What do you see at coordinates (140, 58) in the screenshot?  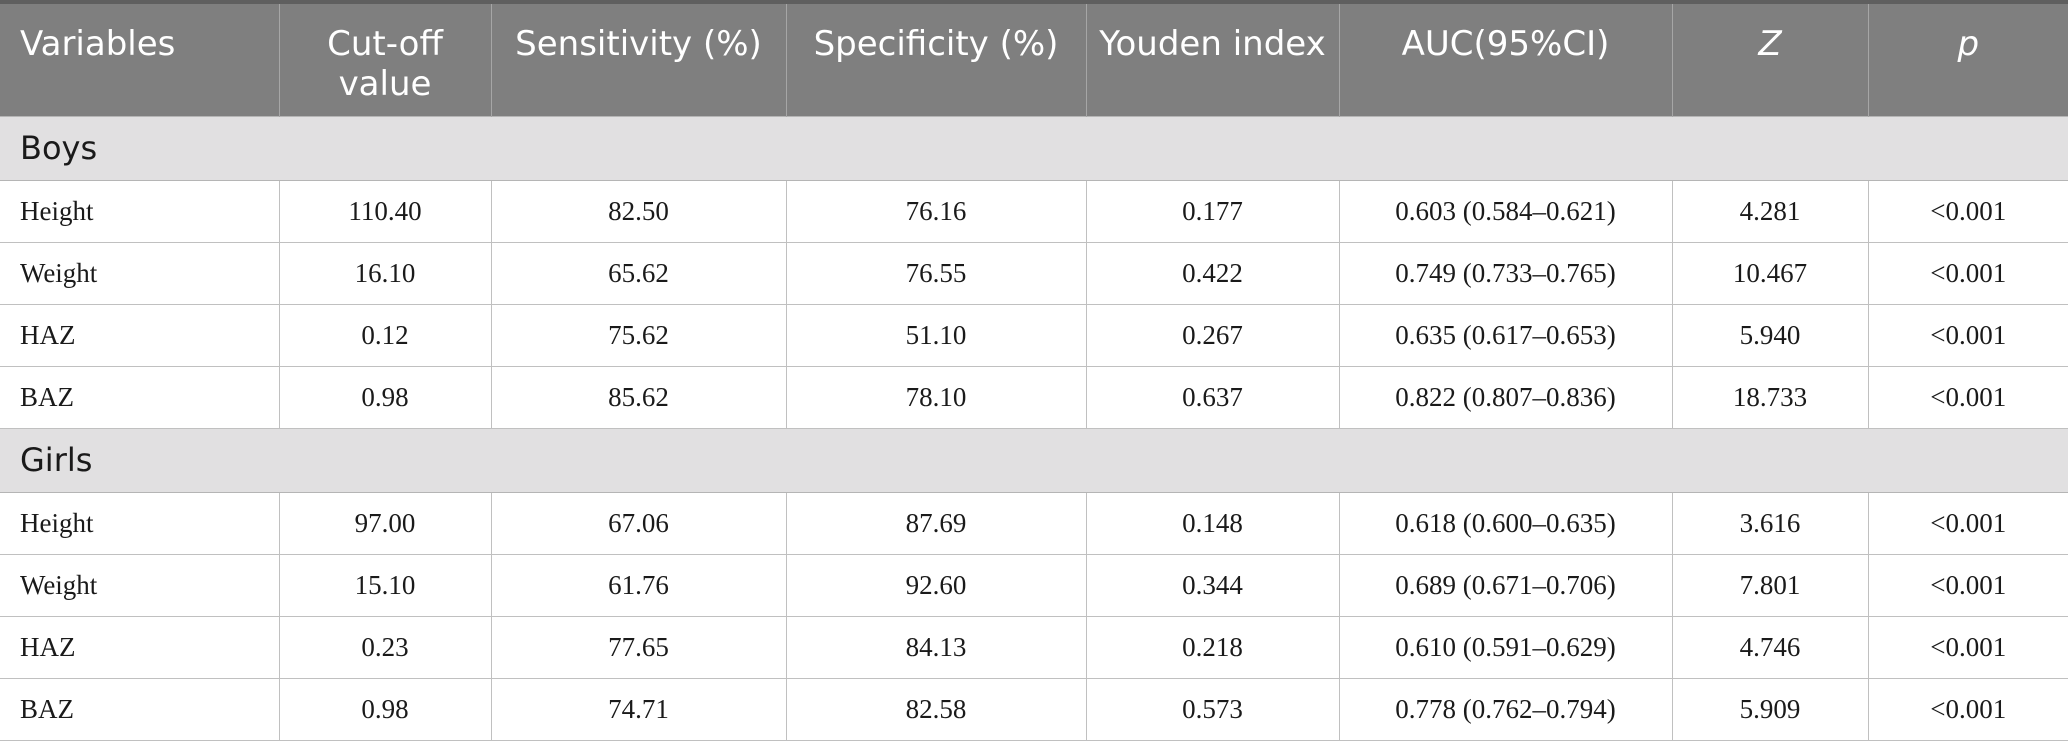 I see `column-header-variables: Variables` at bounding box center [140, 58].